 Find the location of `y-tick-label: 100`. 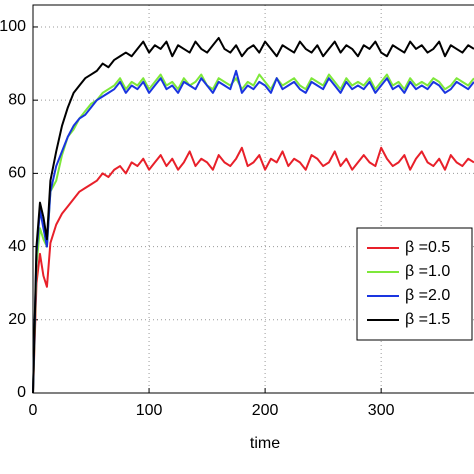

y-tick-label: 100 is located at coordinates (13, 26).